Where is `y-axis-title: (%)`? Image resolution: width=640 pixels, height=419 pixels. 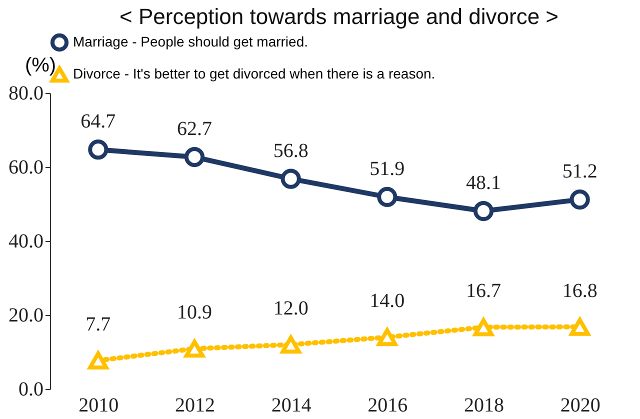 y-axis-title: (%) is located at coordinates (40, 65).